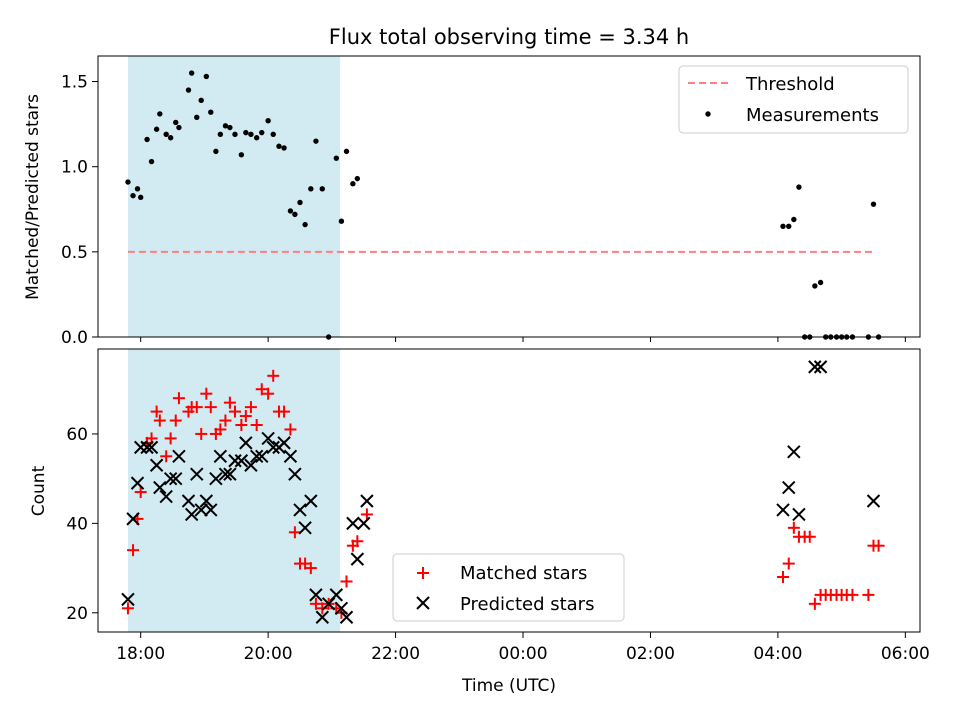 The width and height of the screenshot is (960, 720). I want to click on x-tick-label: 22:00, so click(395, 654).